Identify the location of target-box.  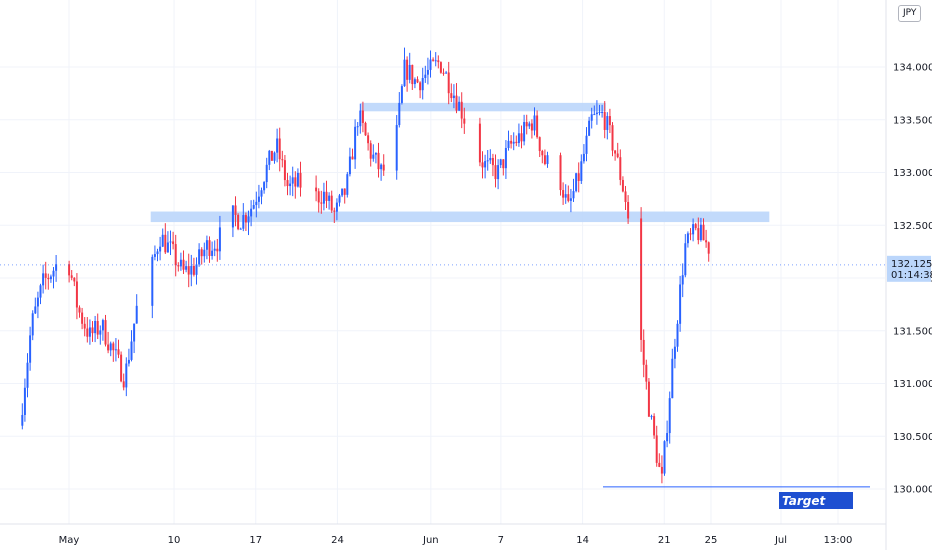
(816, 500).